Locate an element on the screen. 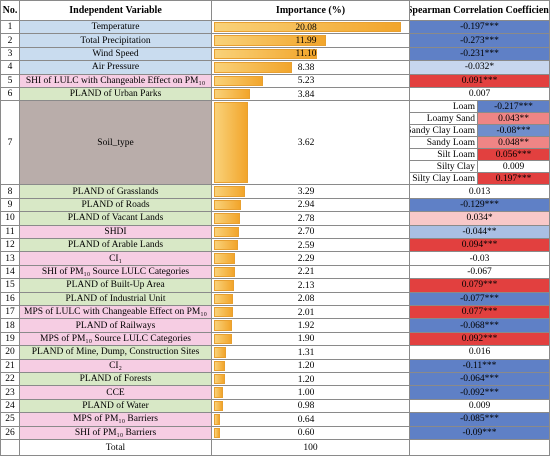 This screenshot has height=456, width=550. total-empty is located at coordinates (480, 448).